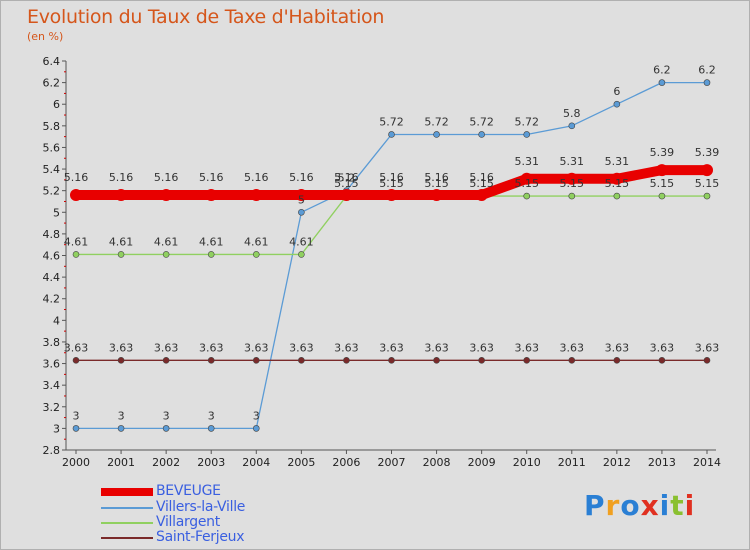  What do you see at coordinates (127, 523) in the screenshot?
I see `legend-swatch-villargent` at bounding box center [127, 523].